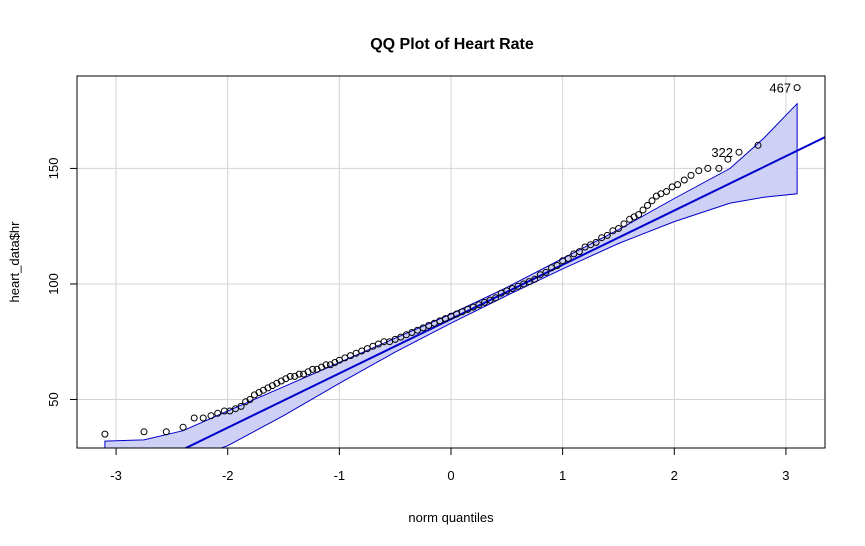 This screenshot has height=546, width=865. Describe the element at coordinates (450, 465) in the screenshot. I see `x-axis: -3 -2 -1 0 1 2 3` at that location.